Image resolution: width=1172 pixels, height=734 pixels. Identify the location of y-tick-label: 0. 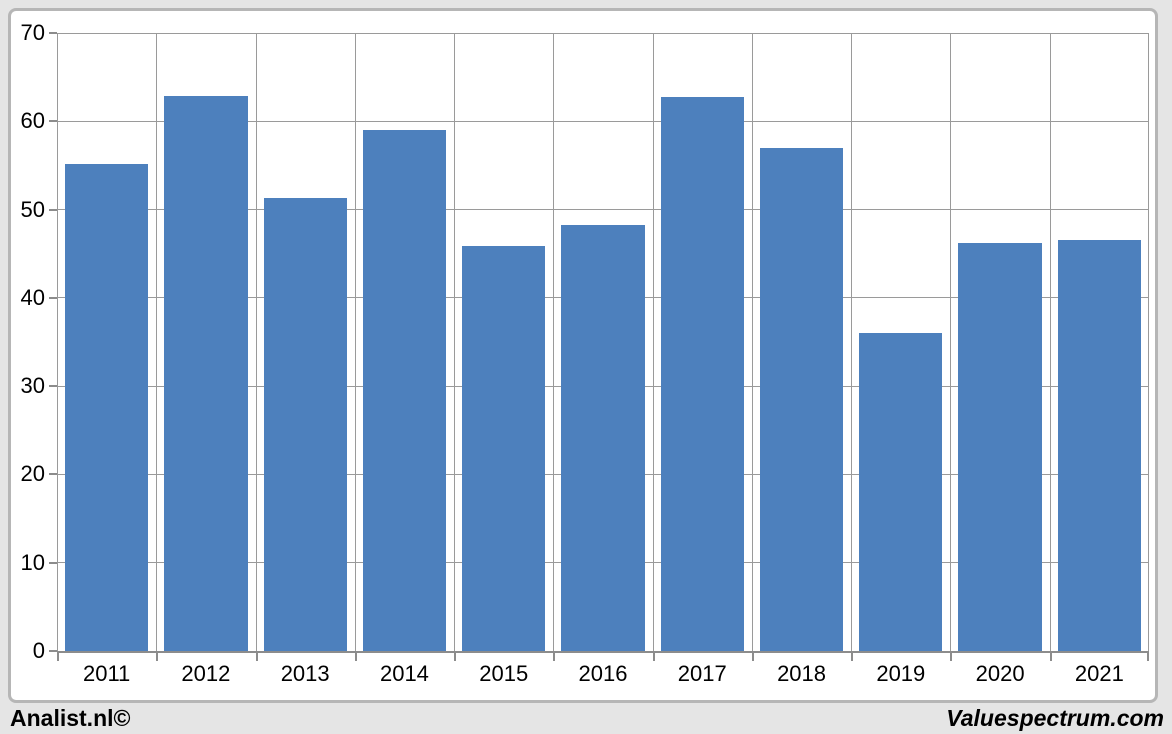
(38, 650).